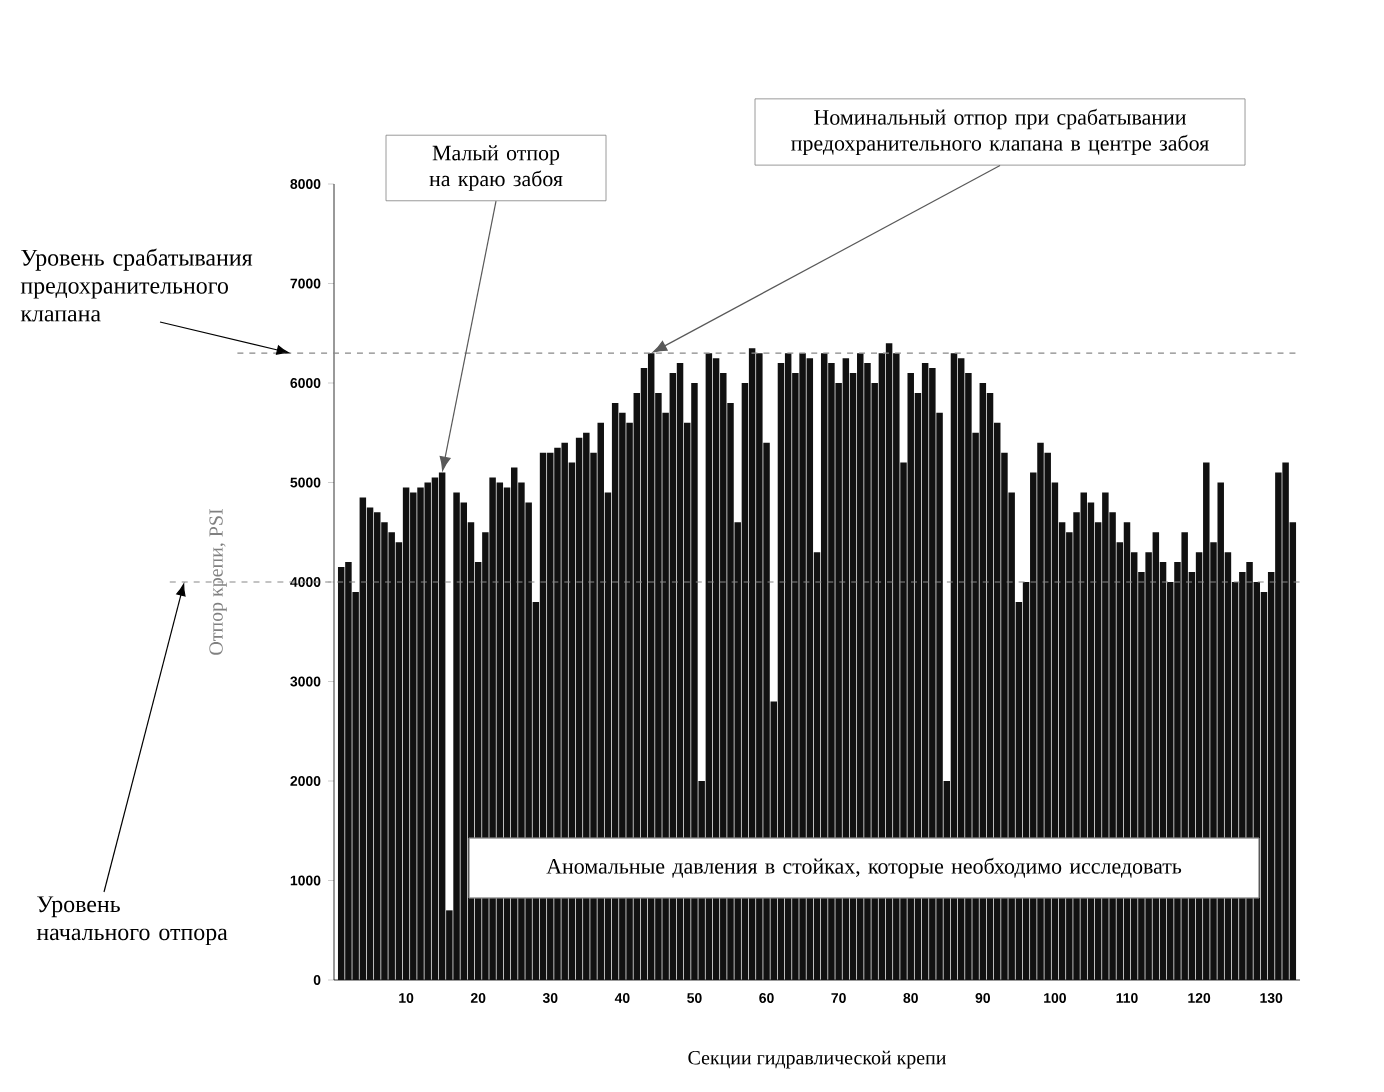 The width and height of the screenshot is (1384, 1092). What do you see at coordinates (1000, 132) in the screenshot?
I see `annotation: Номинальный отпор при срабатывании предохранительного клапана в центре забоя` at bounding box center [1000, 132].